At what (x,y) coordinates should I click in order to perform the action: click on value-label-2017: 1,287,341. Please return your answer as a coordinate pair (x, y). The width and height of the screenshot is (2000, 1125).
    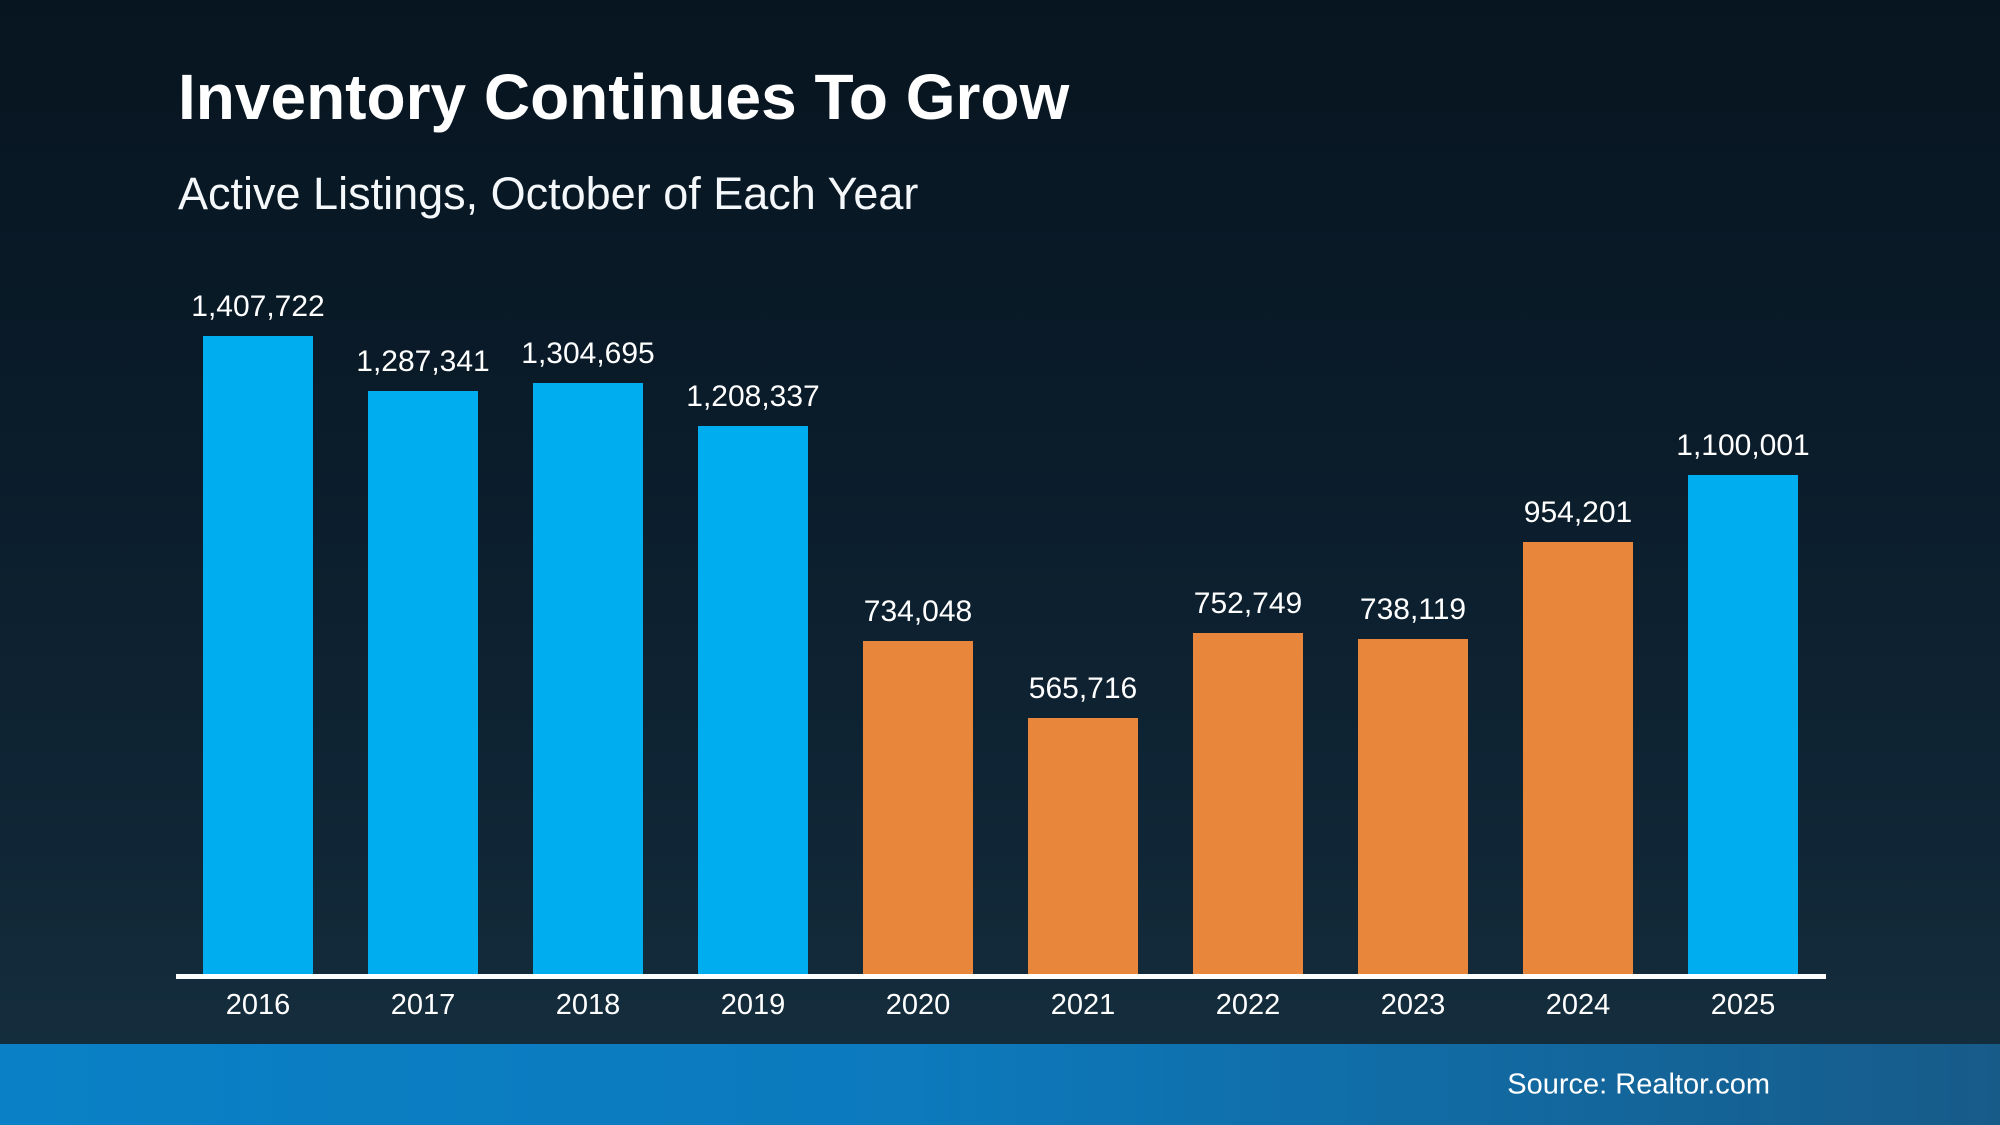
    Looking at the image, I should click on (423, 361).